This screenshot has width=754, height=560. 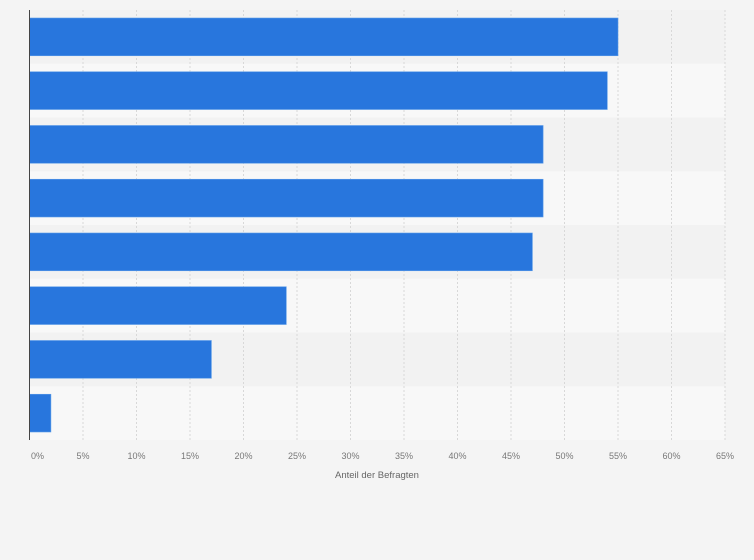 I want to click on x-tick-label: 45%, so click(x=511, y=456).